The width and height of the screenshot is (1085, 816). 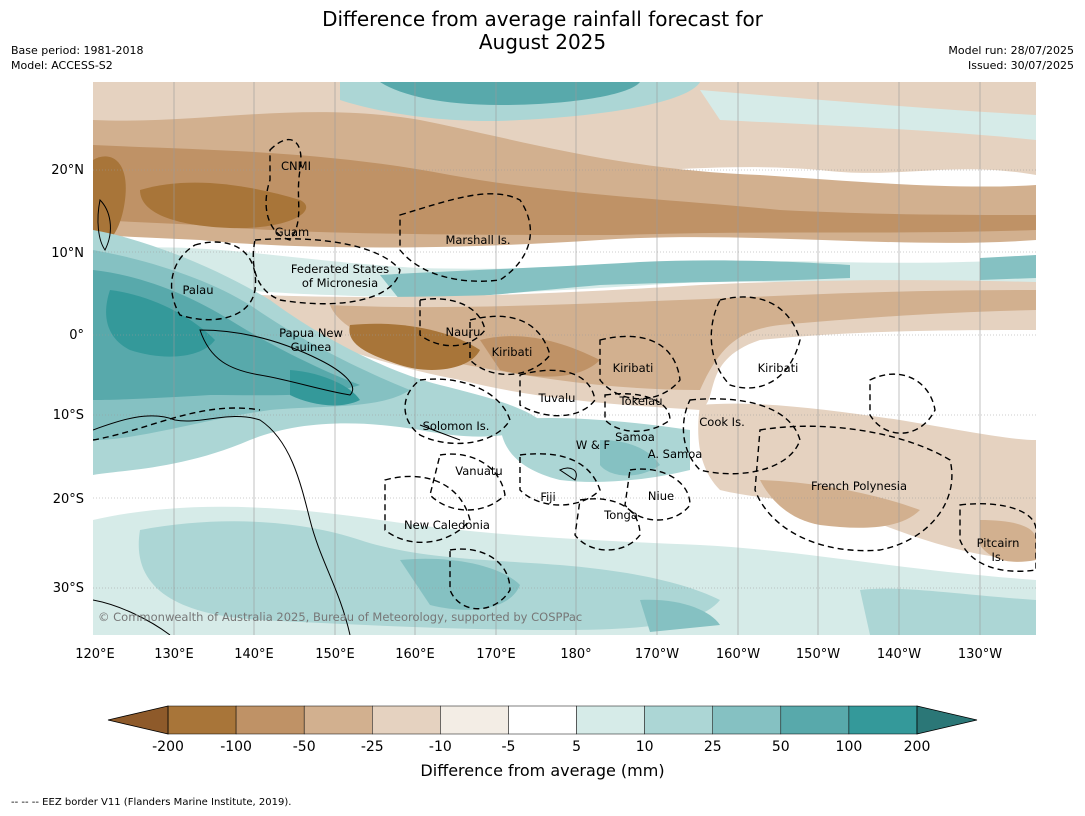 What do you see at coordinates (67, 379) in the screenshot?
I see `latitude-labels: 20°N 10°N 0° 10°S 20°S 30°S` at bounding box center [67, 379].